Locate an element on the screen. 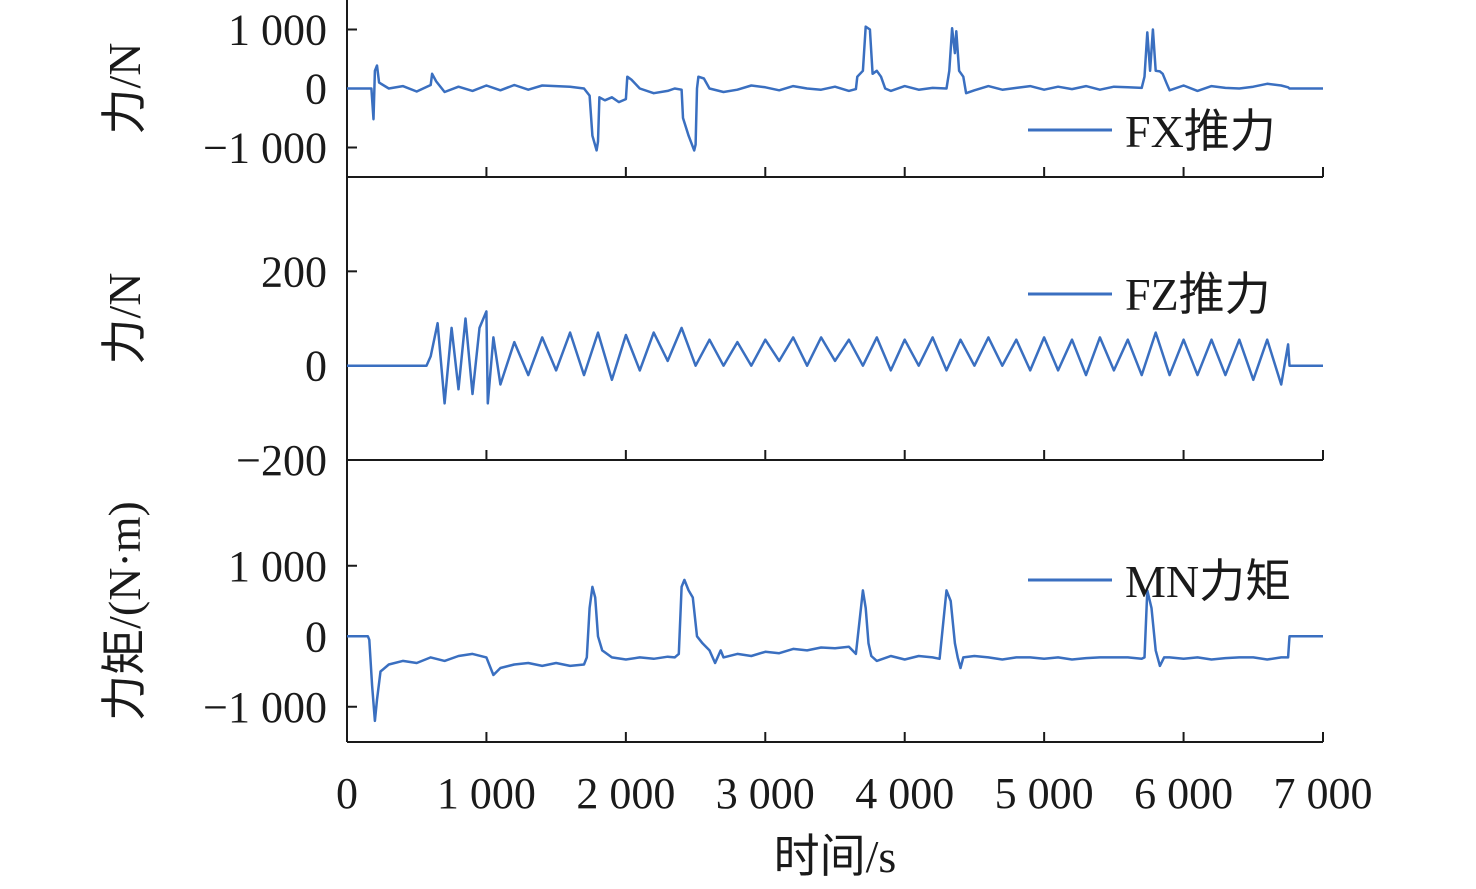 This screenshot has height=889, width=1476. y-tick-label-middle: 0 is located at coordinates (316, 366).